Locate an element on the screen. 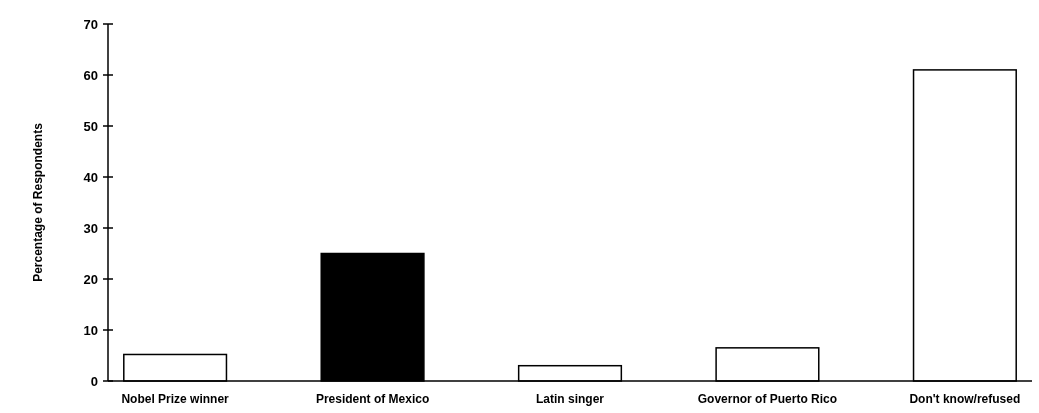 The image size is (1039, 413). y-tick-label: 40 is located at coordinates (90, 177).